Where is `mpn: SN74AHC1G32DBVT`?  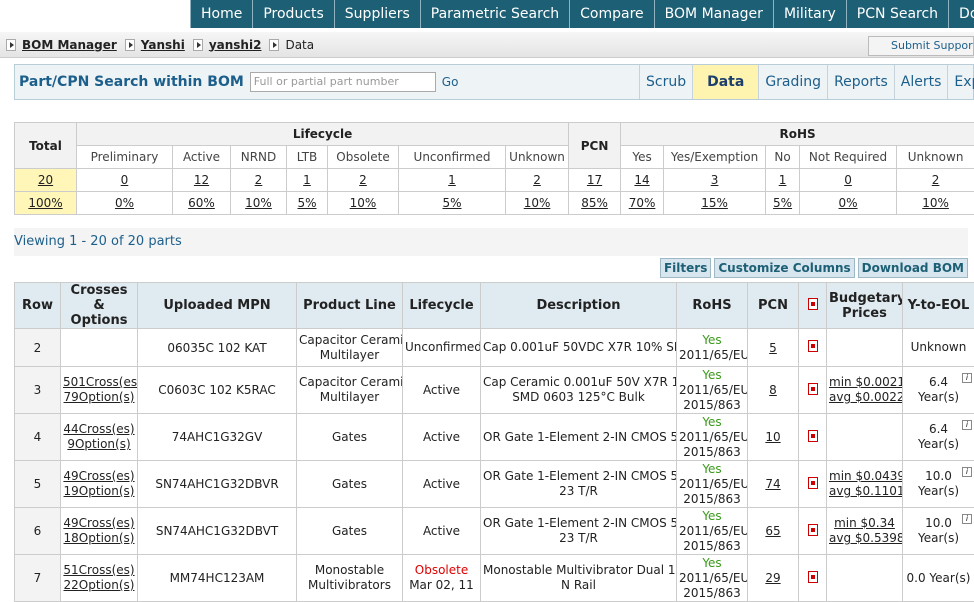
mpn: SN74AHC1G32DBVT is located at coordinates (217, 531).